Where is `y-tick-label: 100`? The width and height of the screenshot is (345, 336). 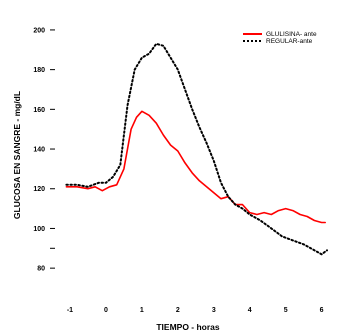
y-tick-label: 100 is located at coordinates (39, 229).